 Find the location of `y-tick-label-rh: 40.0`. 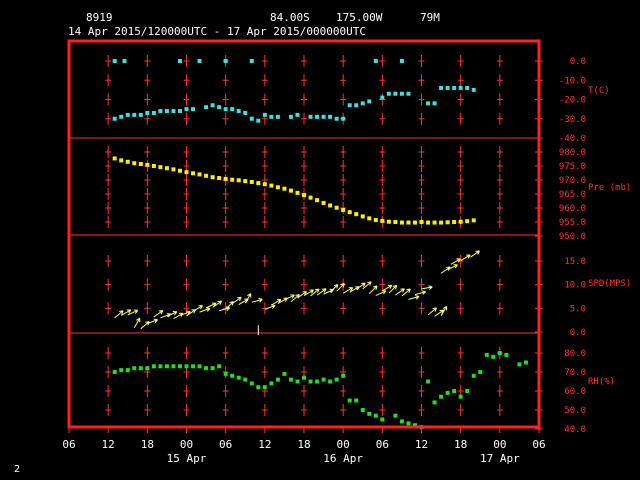

y-tick-label-rh: 40.0 is located at coordinates (575, 430).